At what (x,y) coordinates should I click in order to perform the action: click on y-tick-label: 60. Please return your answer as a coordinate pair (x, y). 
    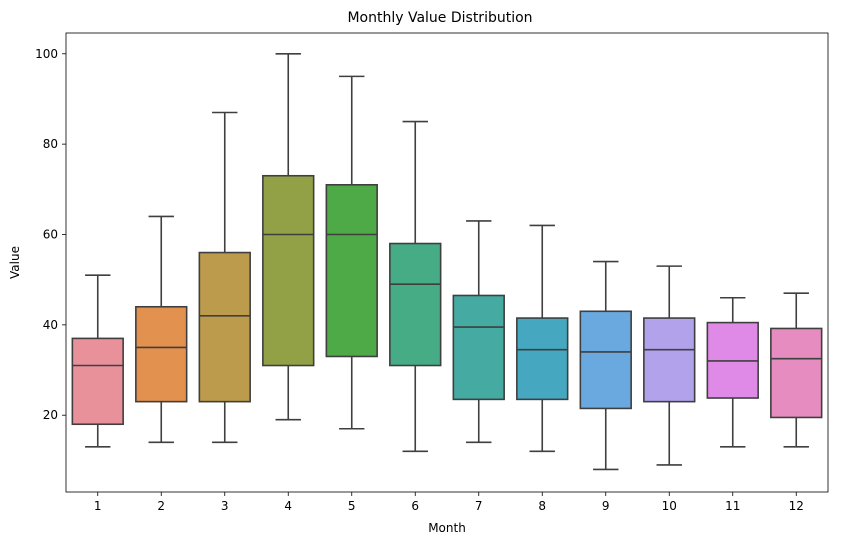
    Looking at the image, I should click on (50, 234).